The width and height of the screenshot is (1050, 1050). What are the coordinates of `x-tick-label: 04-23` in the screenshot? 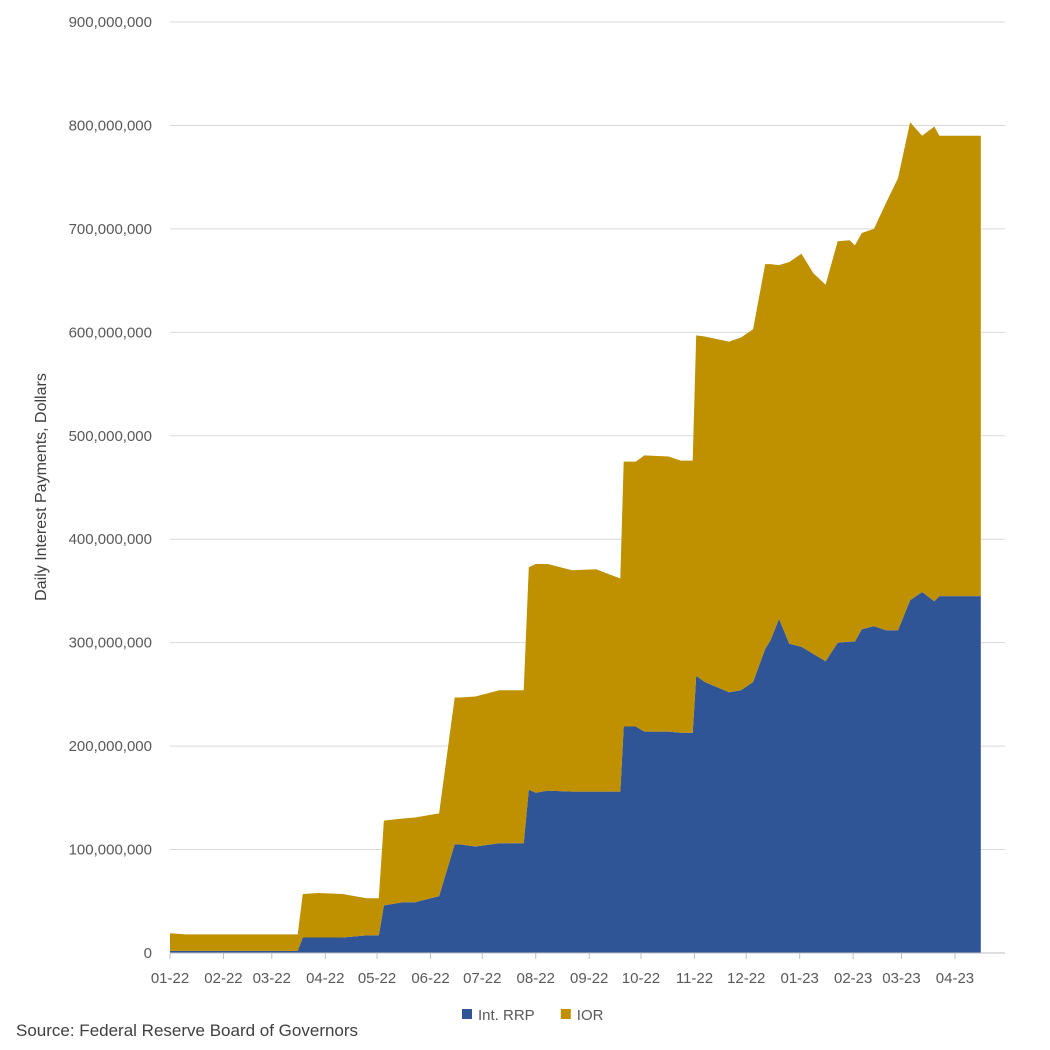 It's located at (955, 978).